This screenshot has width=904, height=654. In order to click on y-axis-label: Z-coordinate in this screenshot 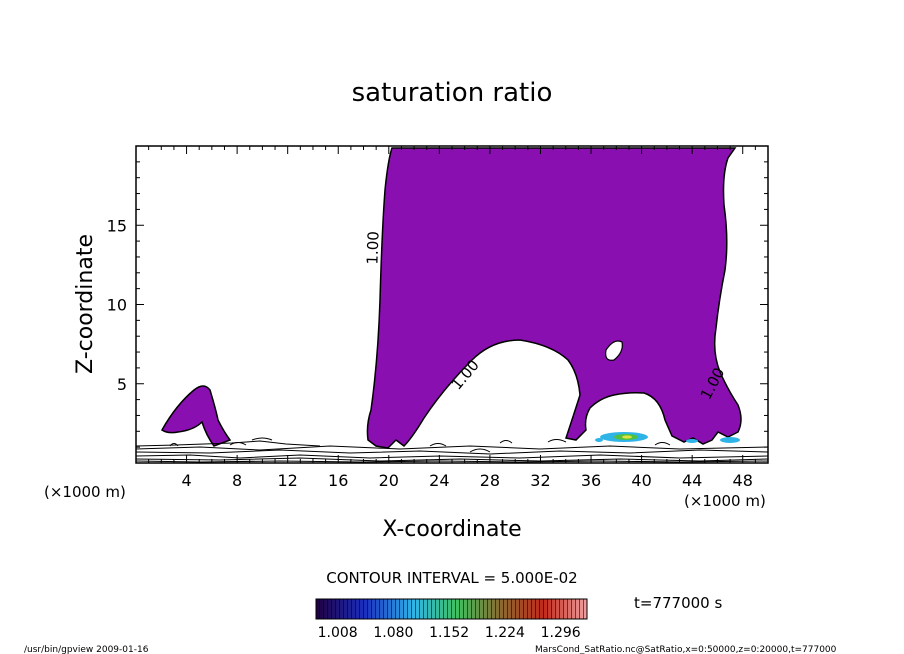, I will do `click(85, 304)`.